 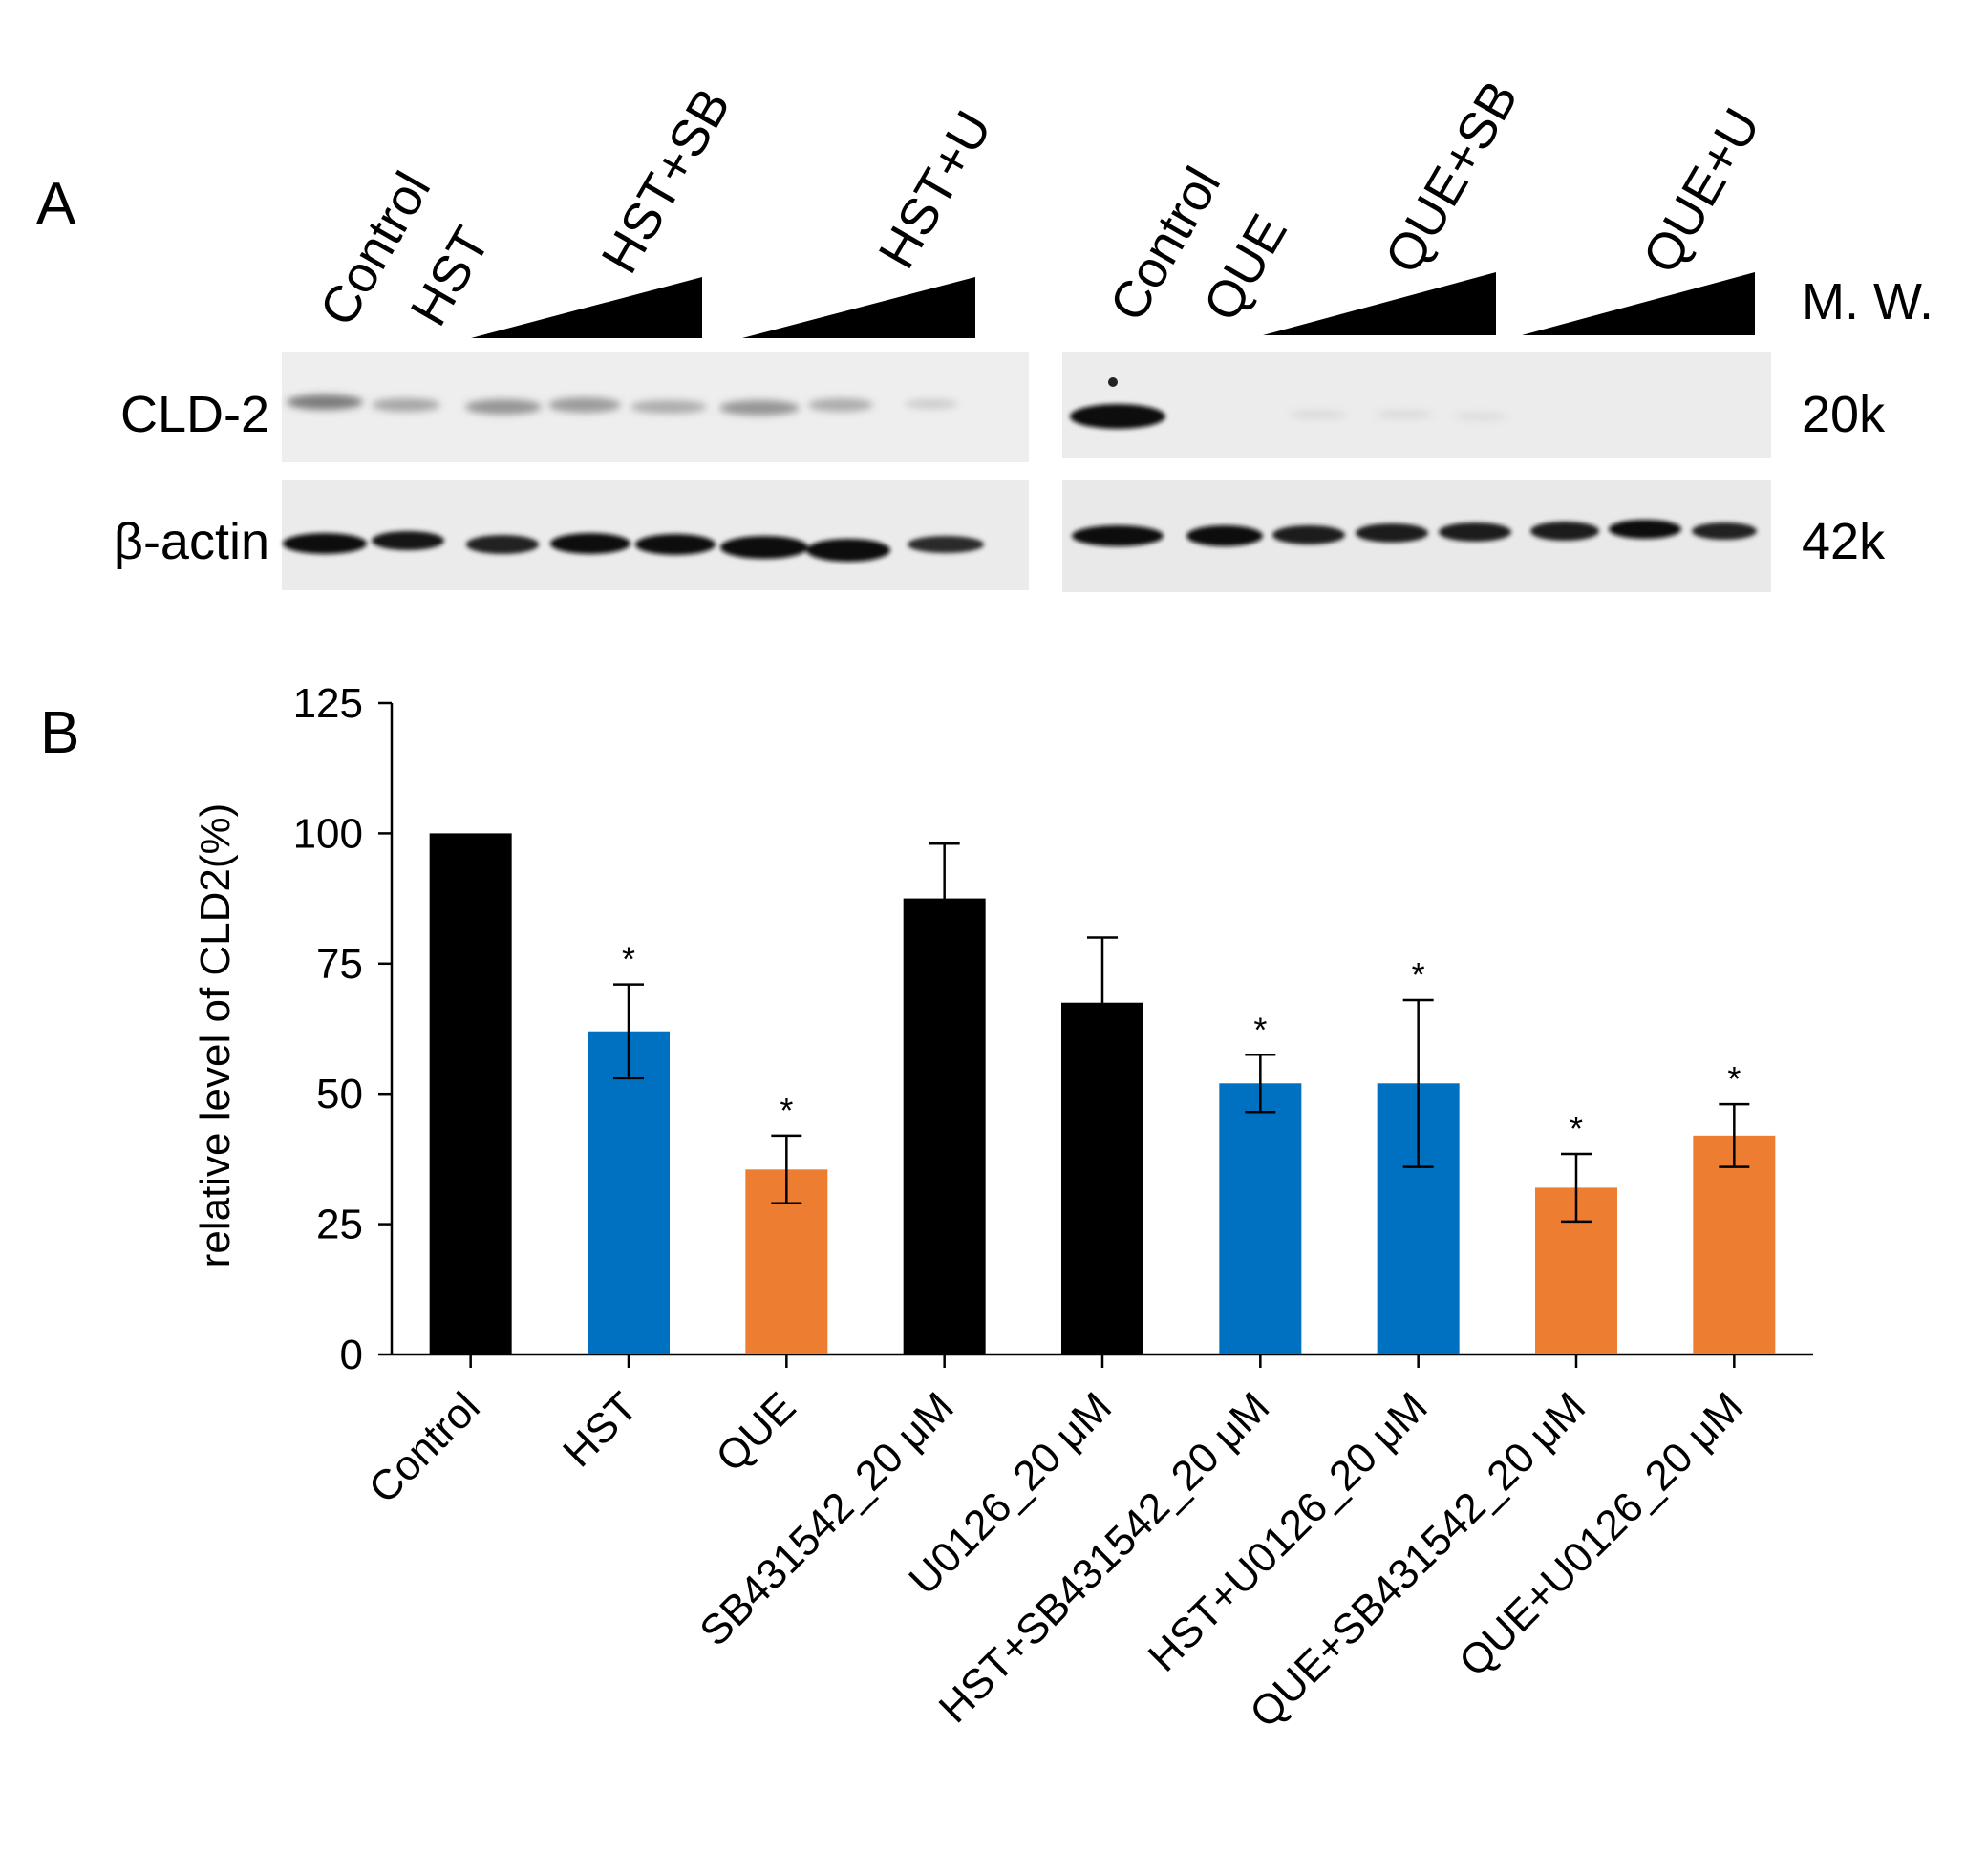 I want to click on band-cld2-control, so click(x=325, y=402).